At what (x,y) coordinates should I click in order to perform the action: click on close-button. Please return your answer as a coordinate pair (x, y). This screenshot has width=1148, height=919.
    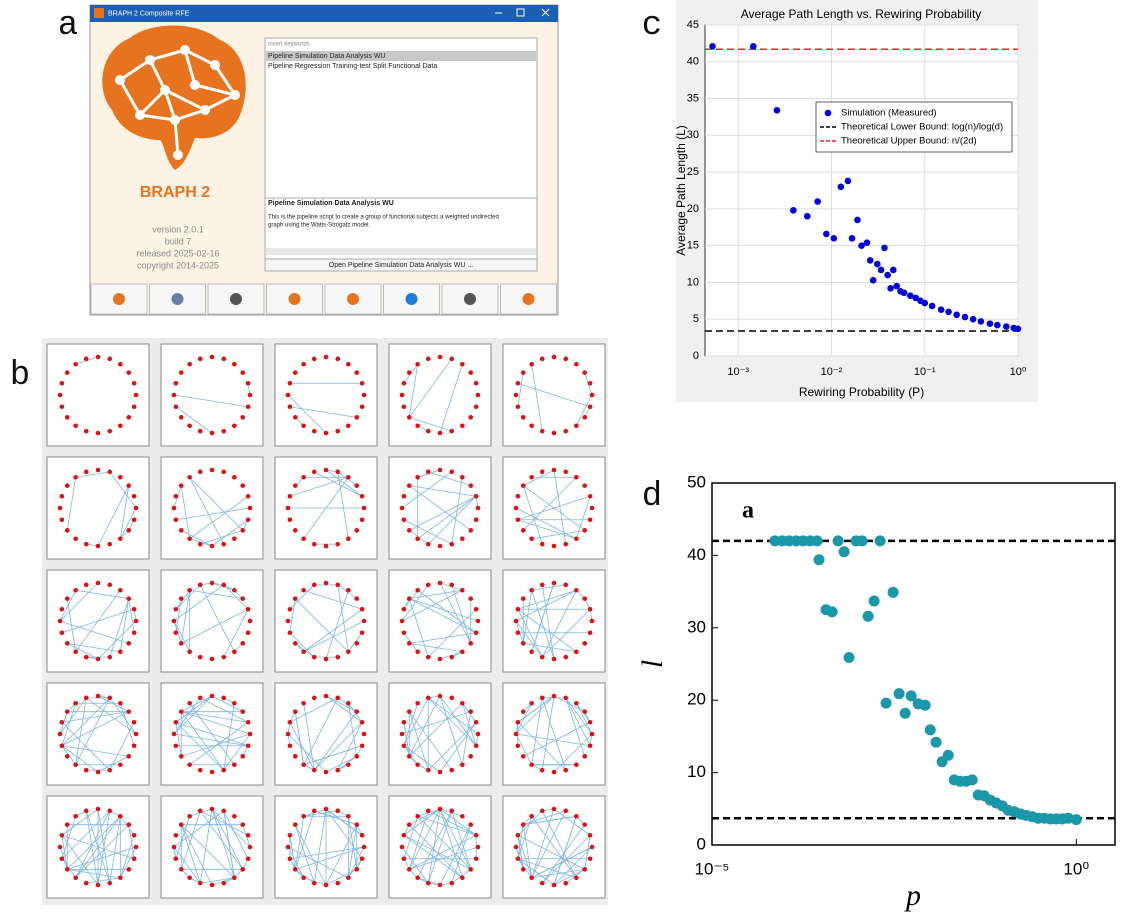
    Looking at the image, I should click on (545, 12).